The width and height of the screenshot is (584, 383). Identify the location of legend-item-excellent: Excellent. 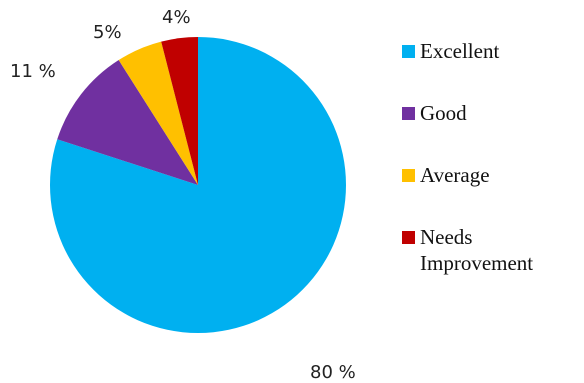
(493, 69).